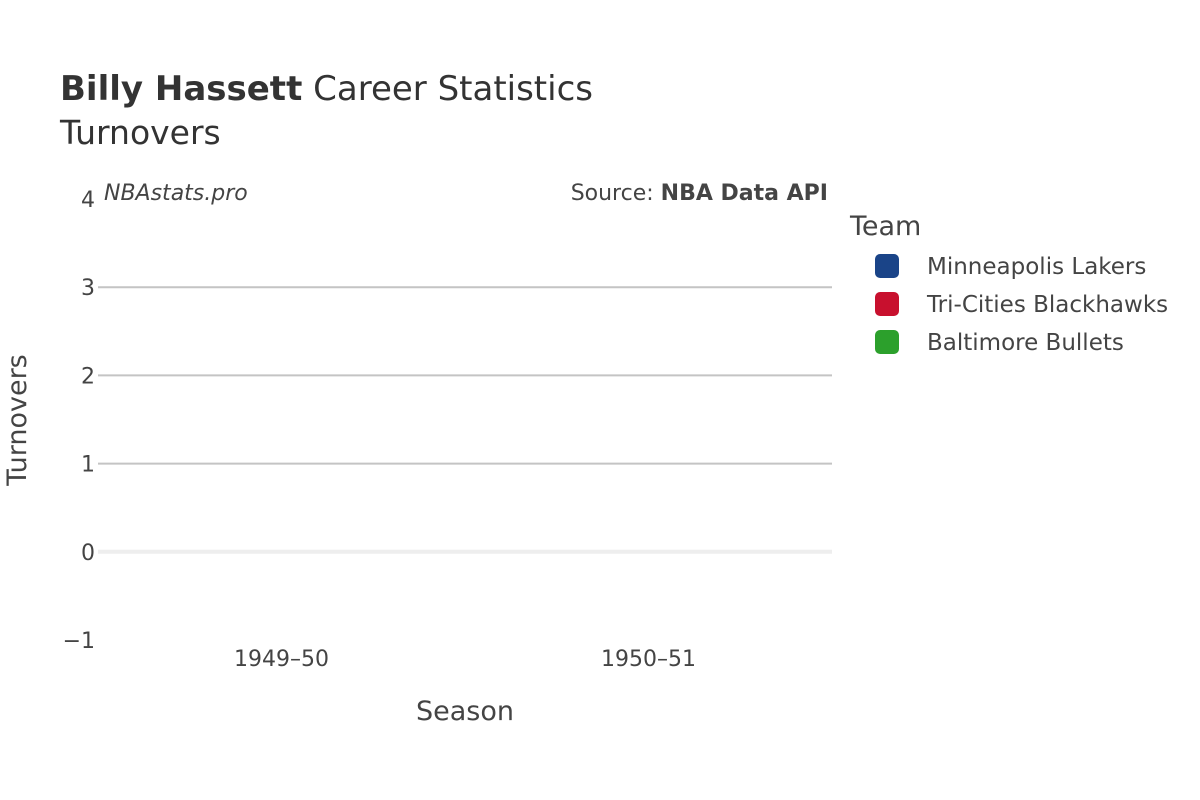  What do you see at coordinates (88, 288) in the screenshot?
I see `y-tick-label: 3` at bounding box center [88, 288].